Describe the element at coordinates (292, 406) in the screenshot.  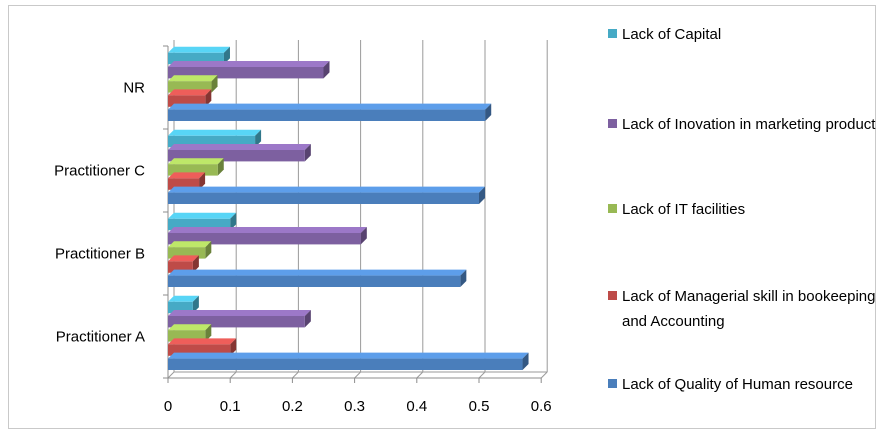
I see `x-tick-label: 0.2` at that location.